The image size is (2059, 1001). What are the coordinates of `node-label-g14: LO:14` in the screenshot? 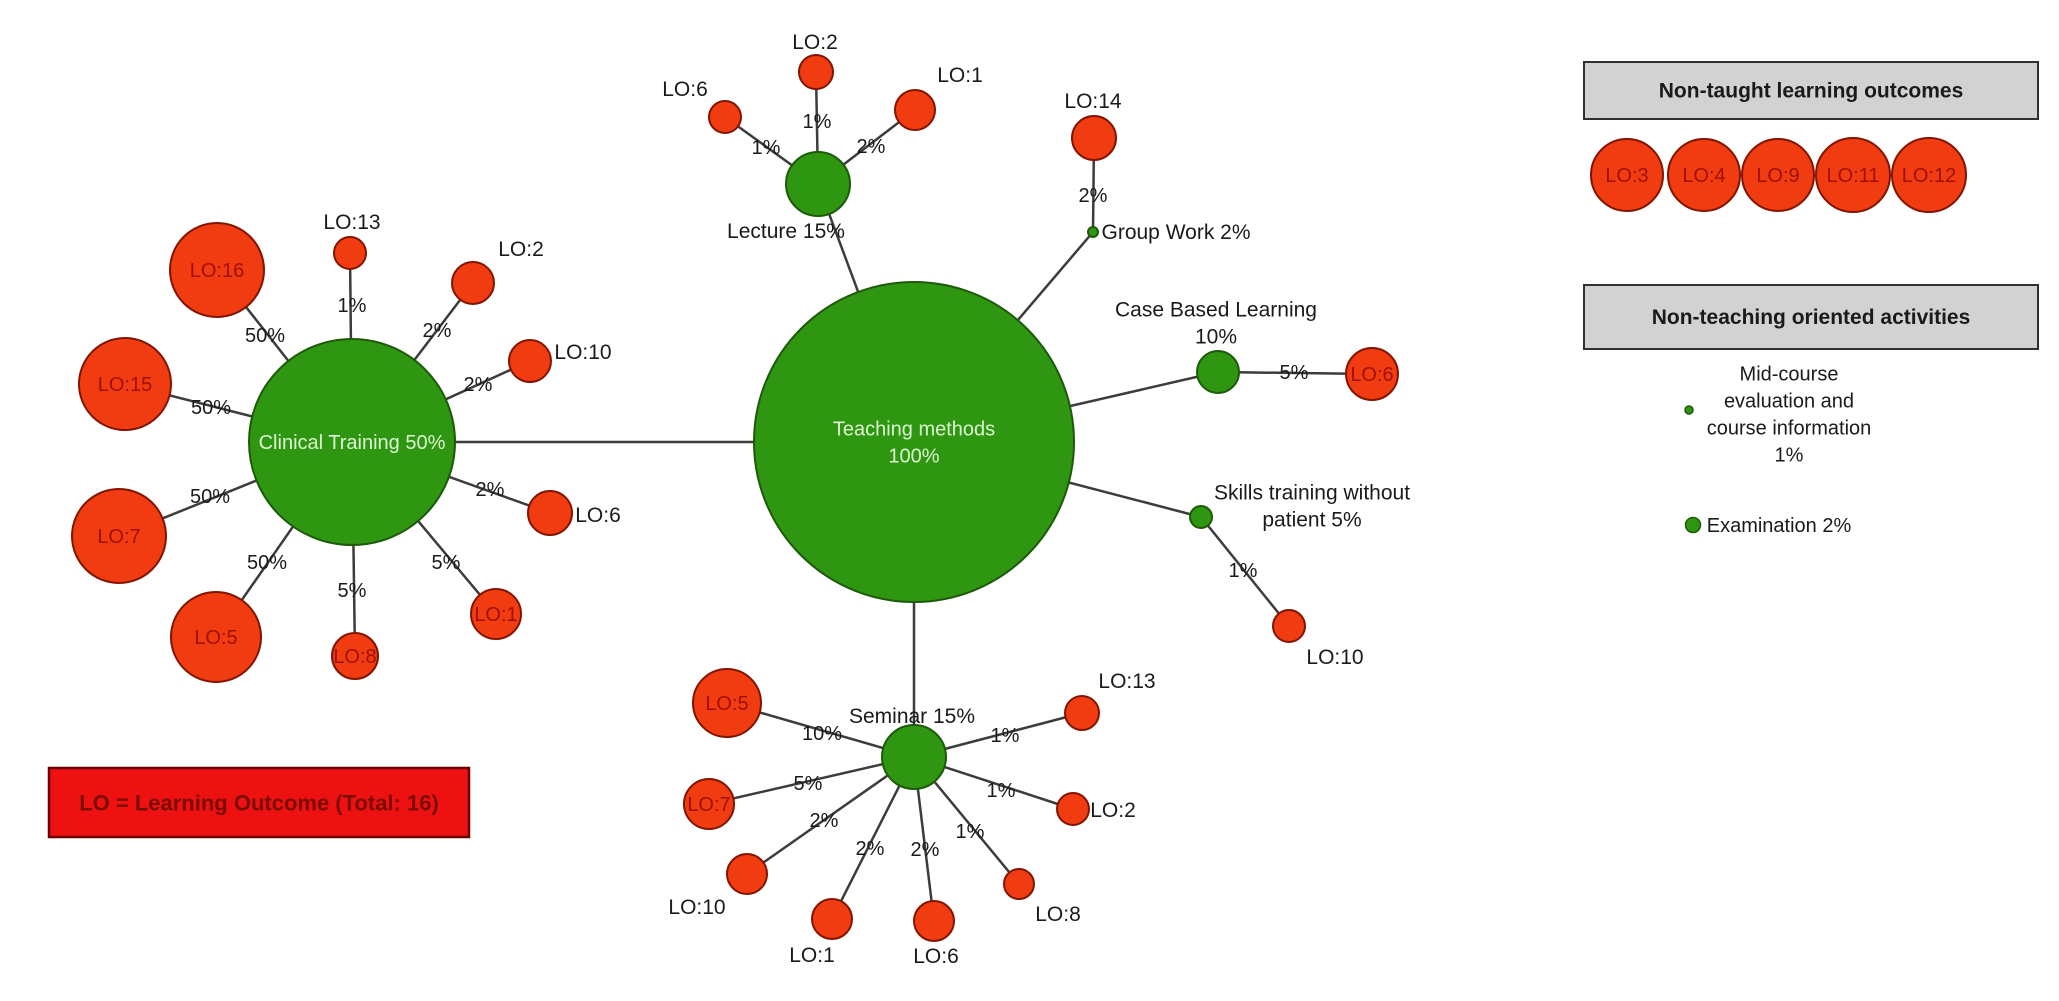 It's located at (1093, 101).